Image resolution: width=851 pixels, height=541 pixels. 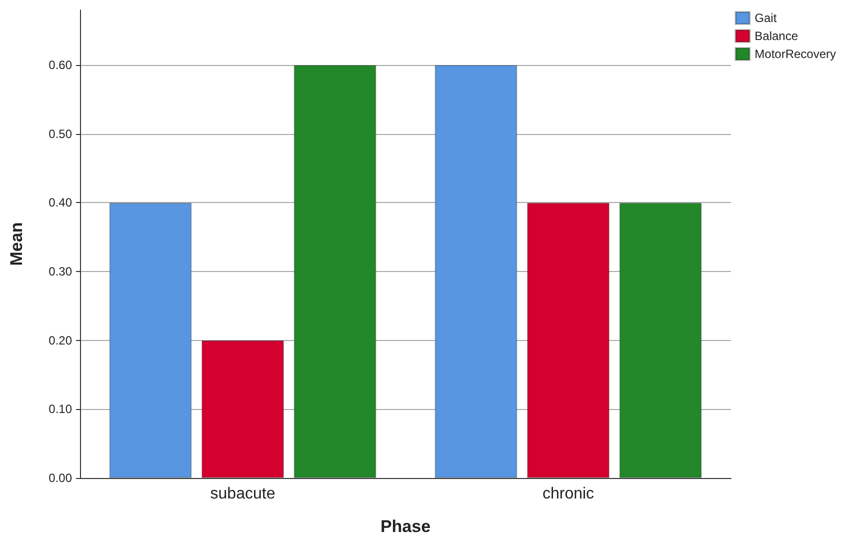 I want to click on y-axis-title: Mean, so click(x=16, y=244).